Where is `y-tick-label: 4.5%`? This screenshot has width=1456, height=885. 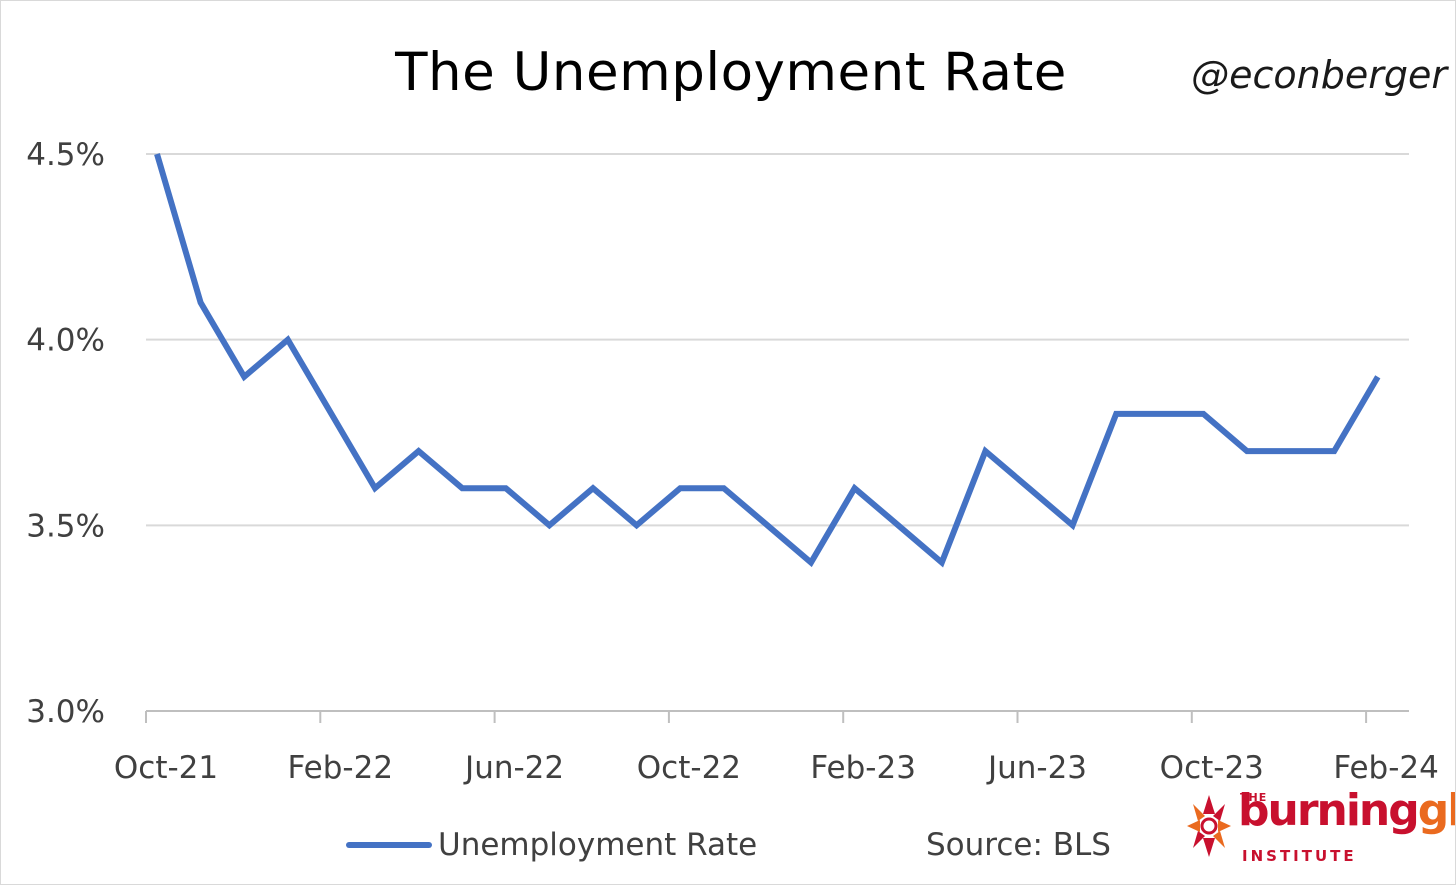
y-tick-label: 4.5% is located at coordinates (65, 155).